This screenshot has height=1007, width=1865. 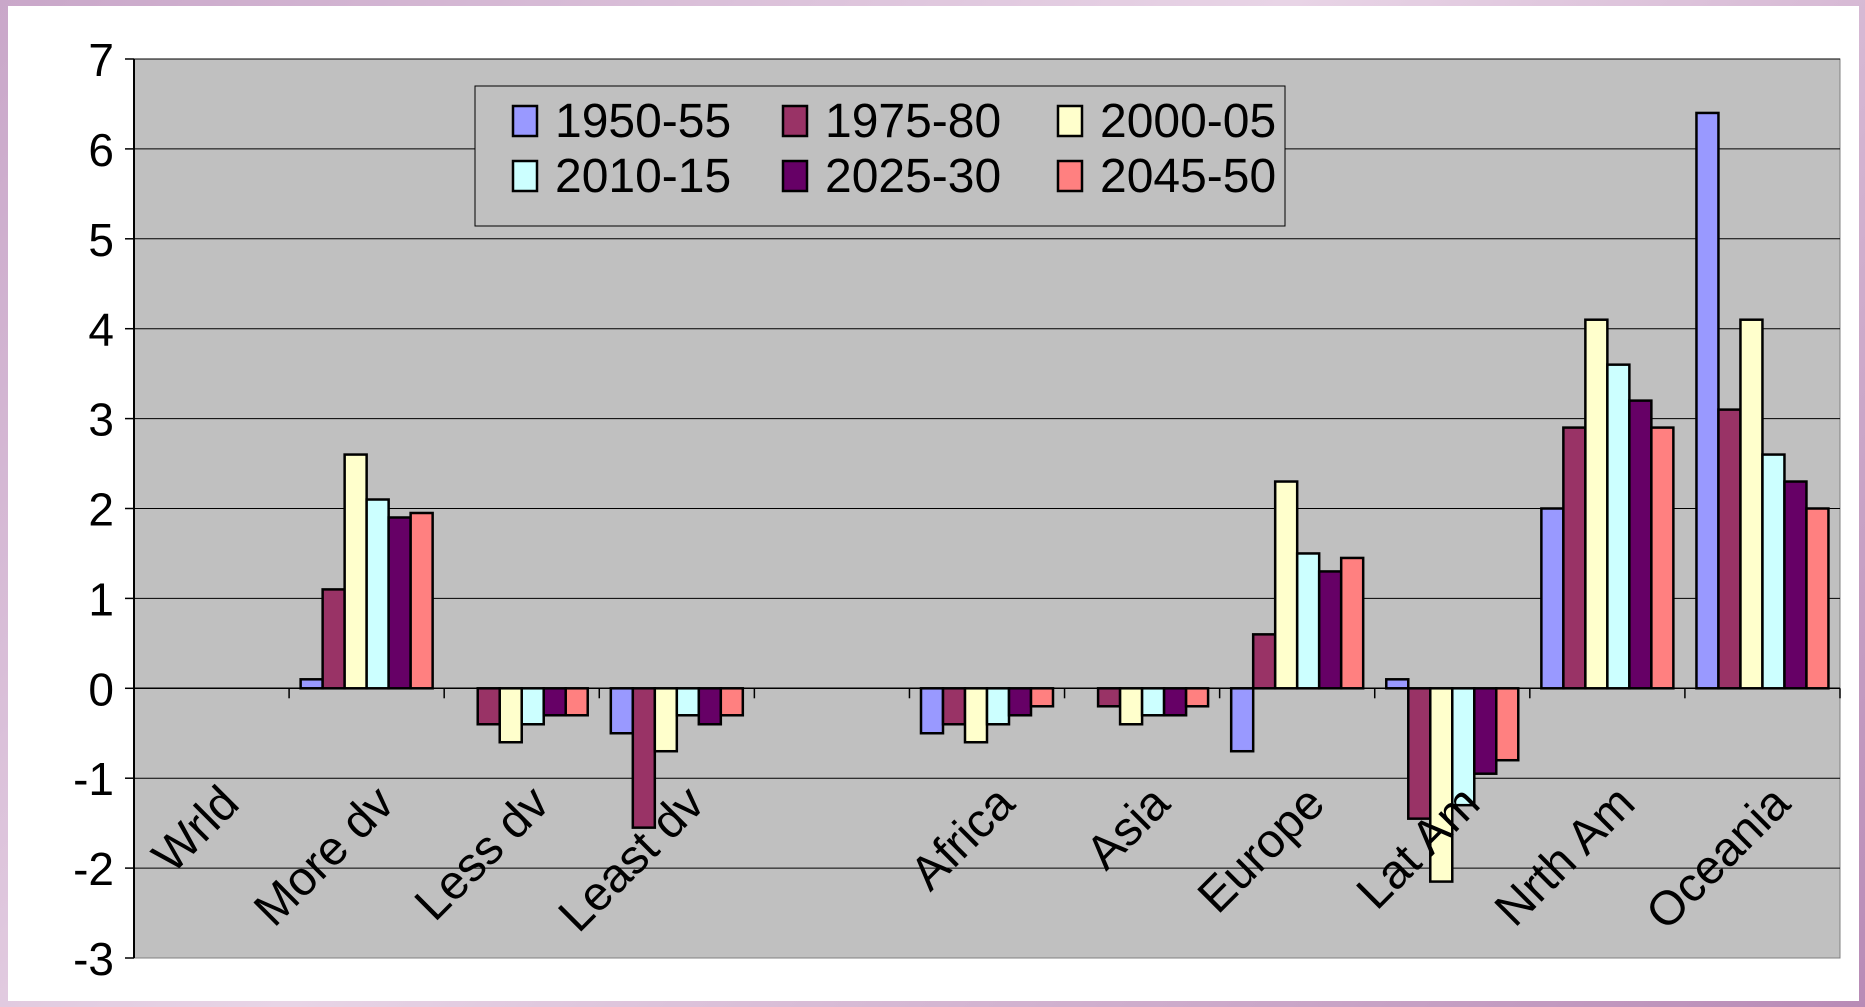 What do you see at coordinates (93, 869) in the screenshot?
I see `y-tick-label: -2` at bounding box center [93, 869].